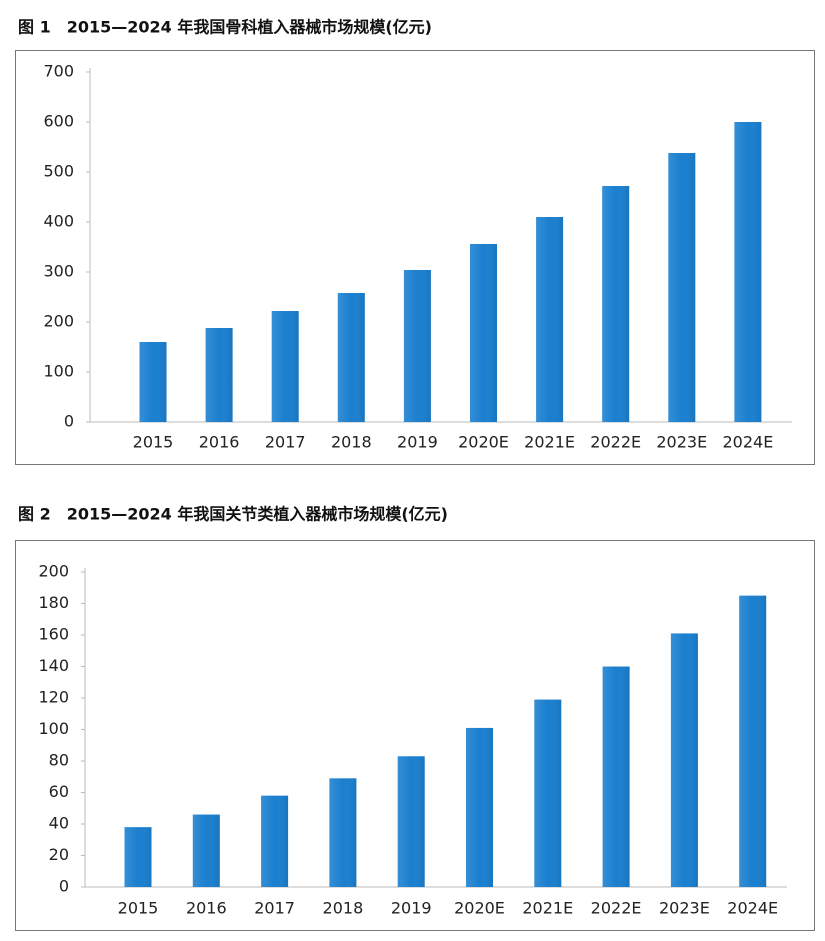  What do you see at coordinates (59, 791) in the screenshot?
I see `y-tick-label: 60` at bounding box center [59, 791].